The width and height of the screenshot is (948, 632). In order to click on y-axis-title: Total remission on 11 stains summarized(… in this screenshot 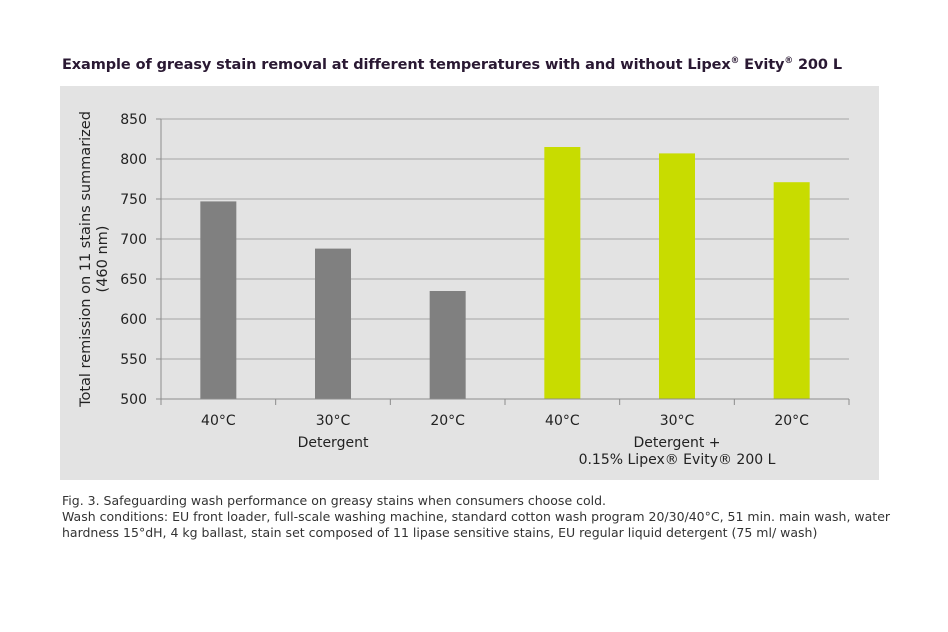, I will do `click(94, 259)`.